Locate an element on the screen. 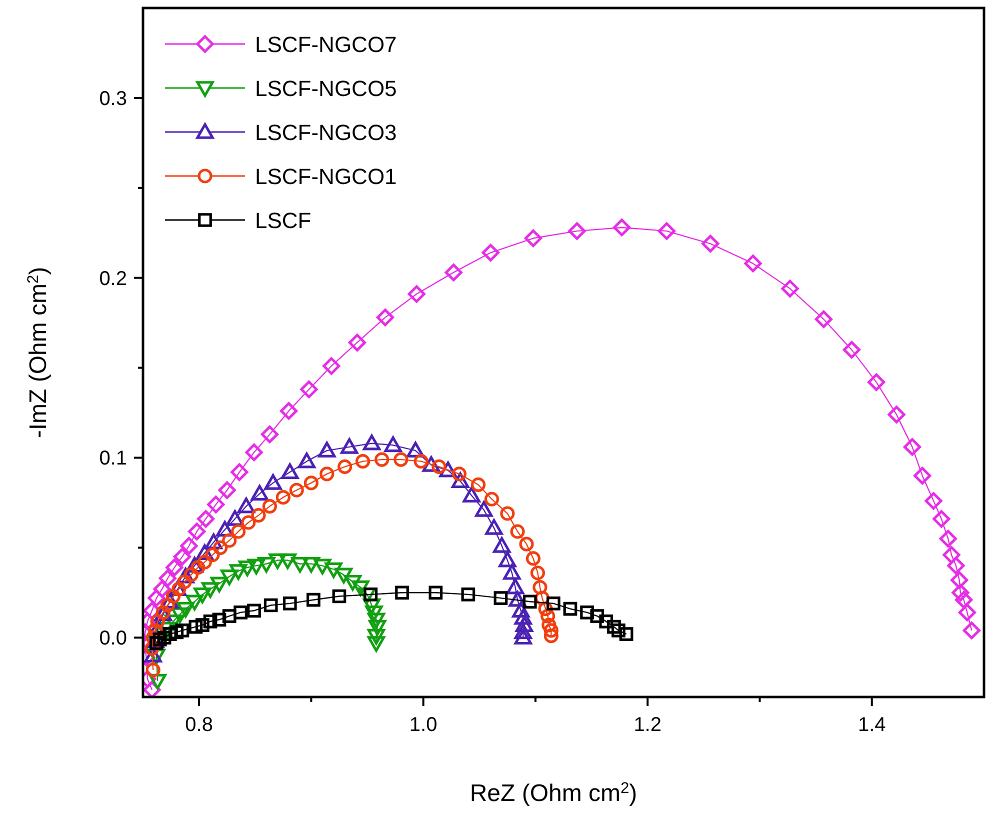 Image resolution: width=992 pixels, height=813 pixels. y-tick-label: 0.0 is located at coordinates (113, 639).